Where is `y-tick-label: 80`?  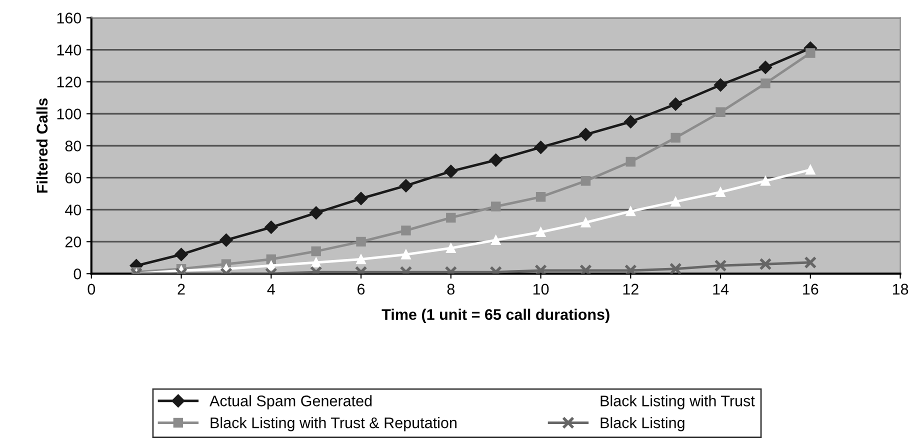
y-tick-label: 80 is located at coordinates (73, 146).